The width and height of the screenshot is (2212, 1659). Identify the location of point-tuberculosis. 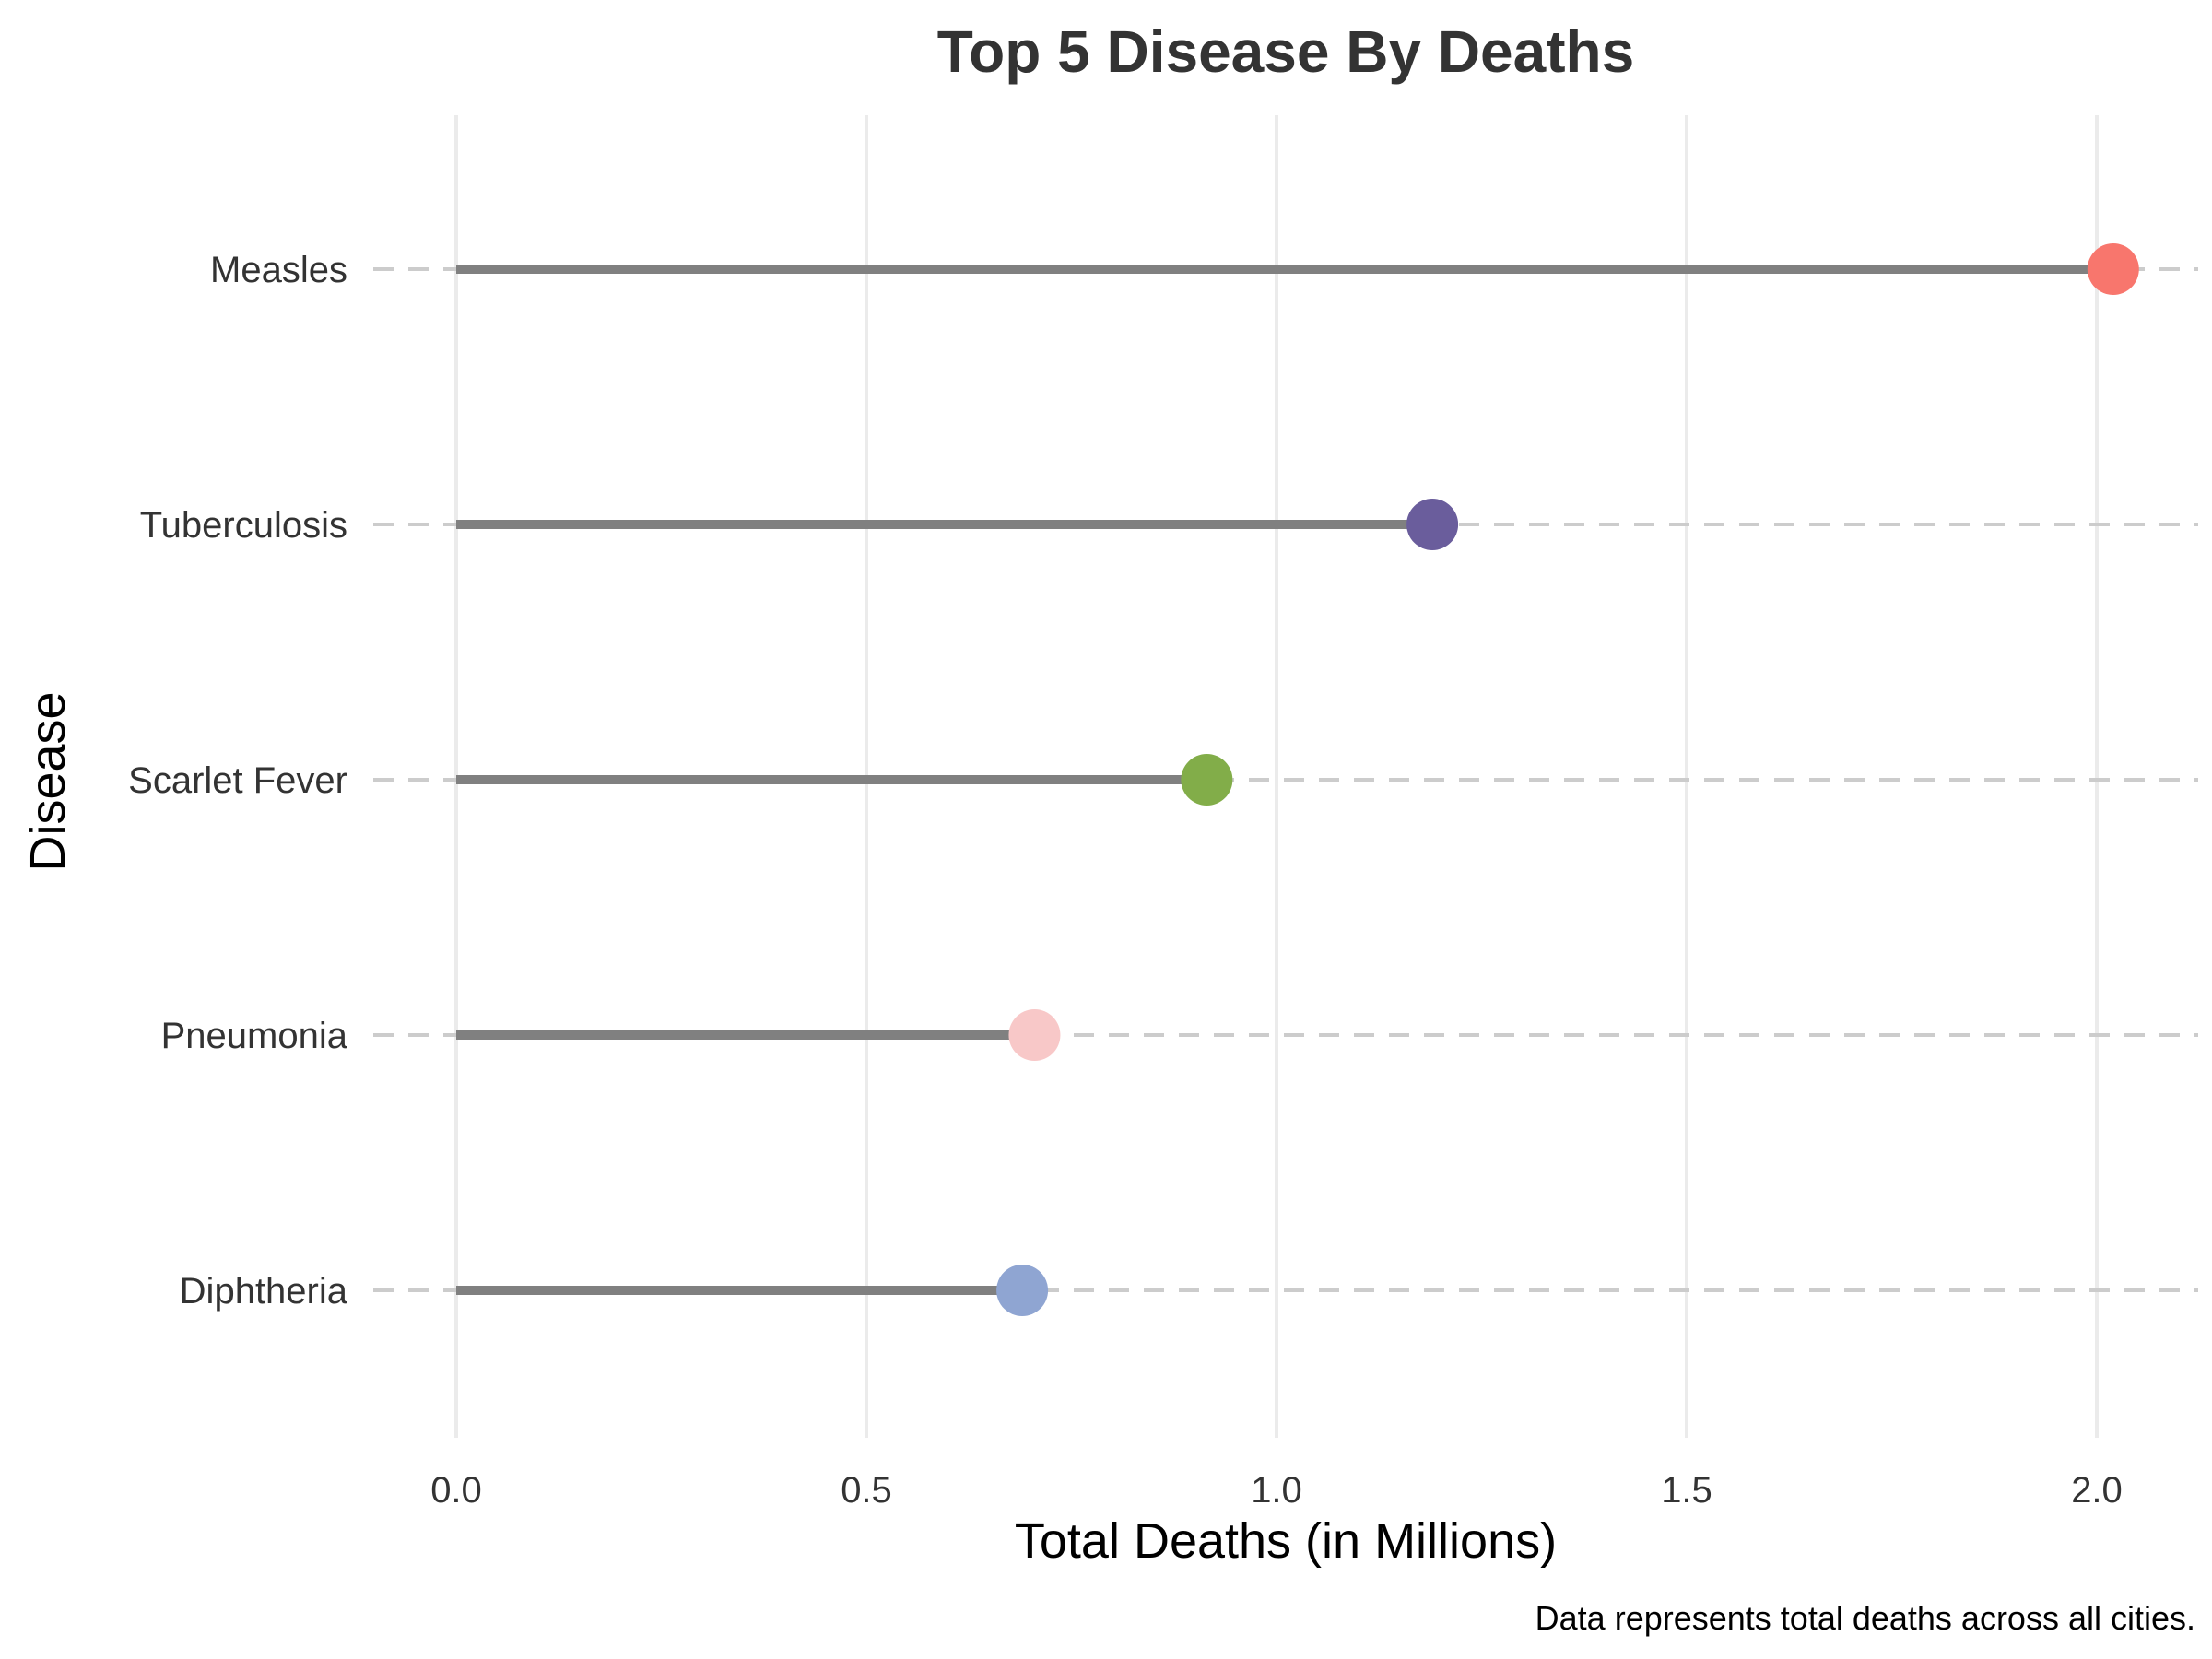
(1432, 524).